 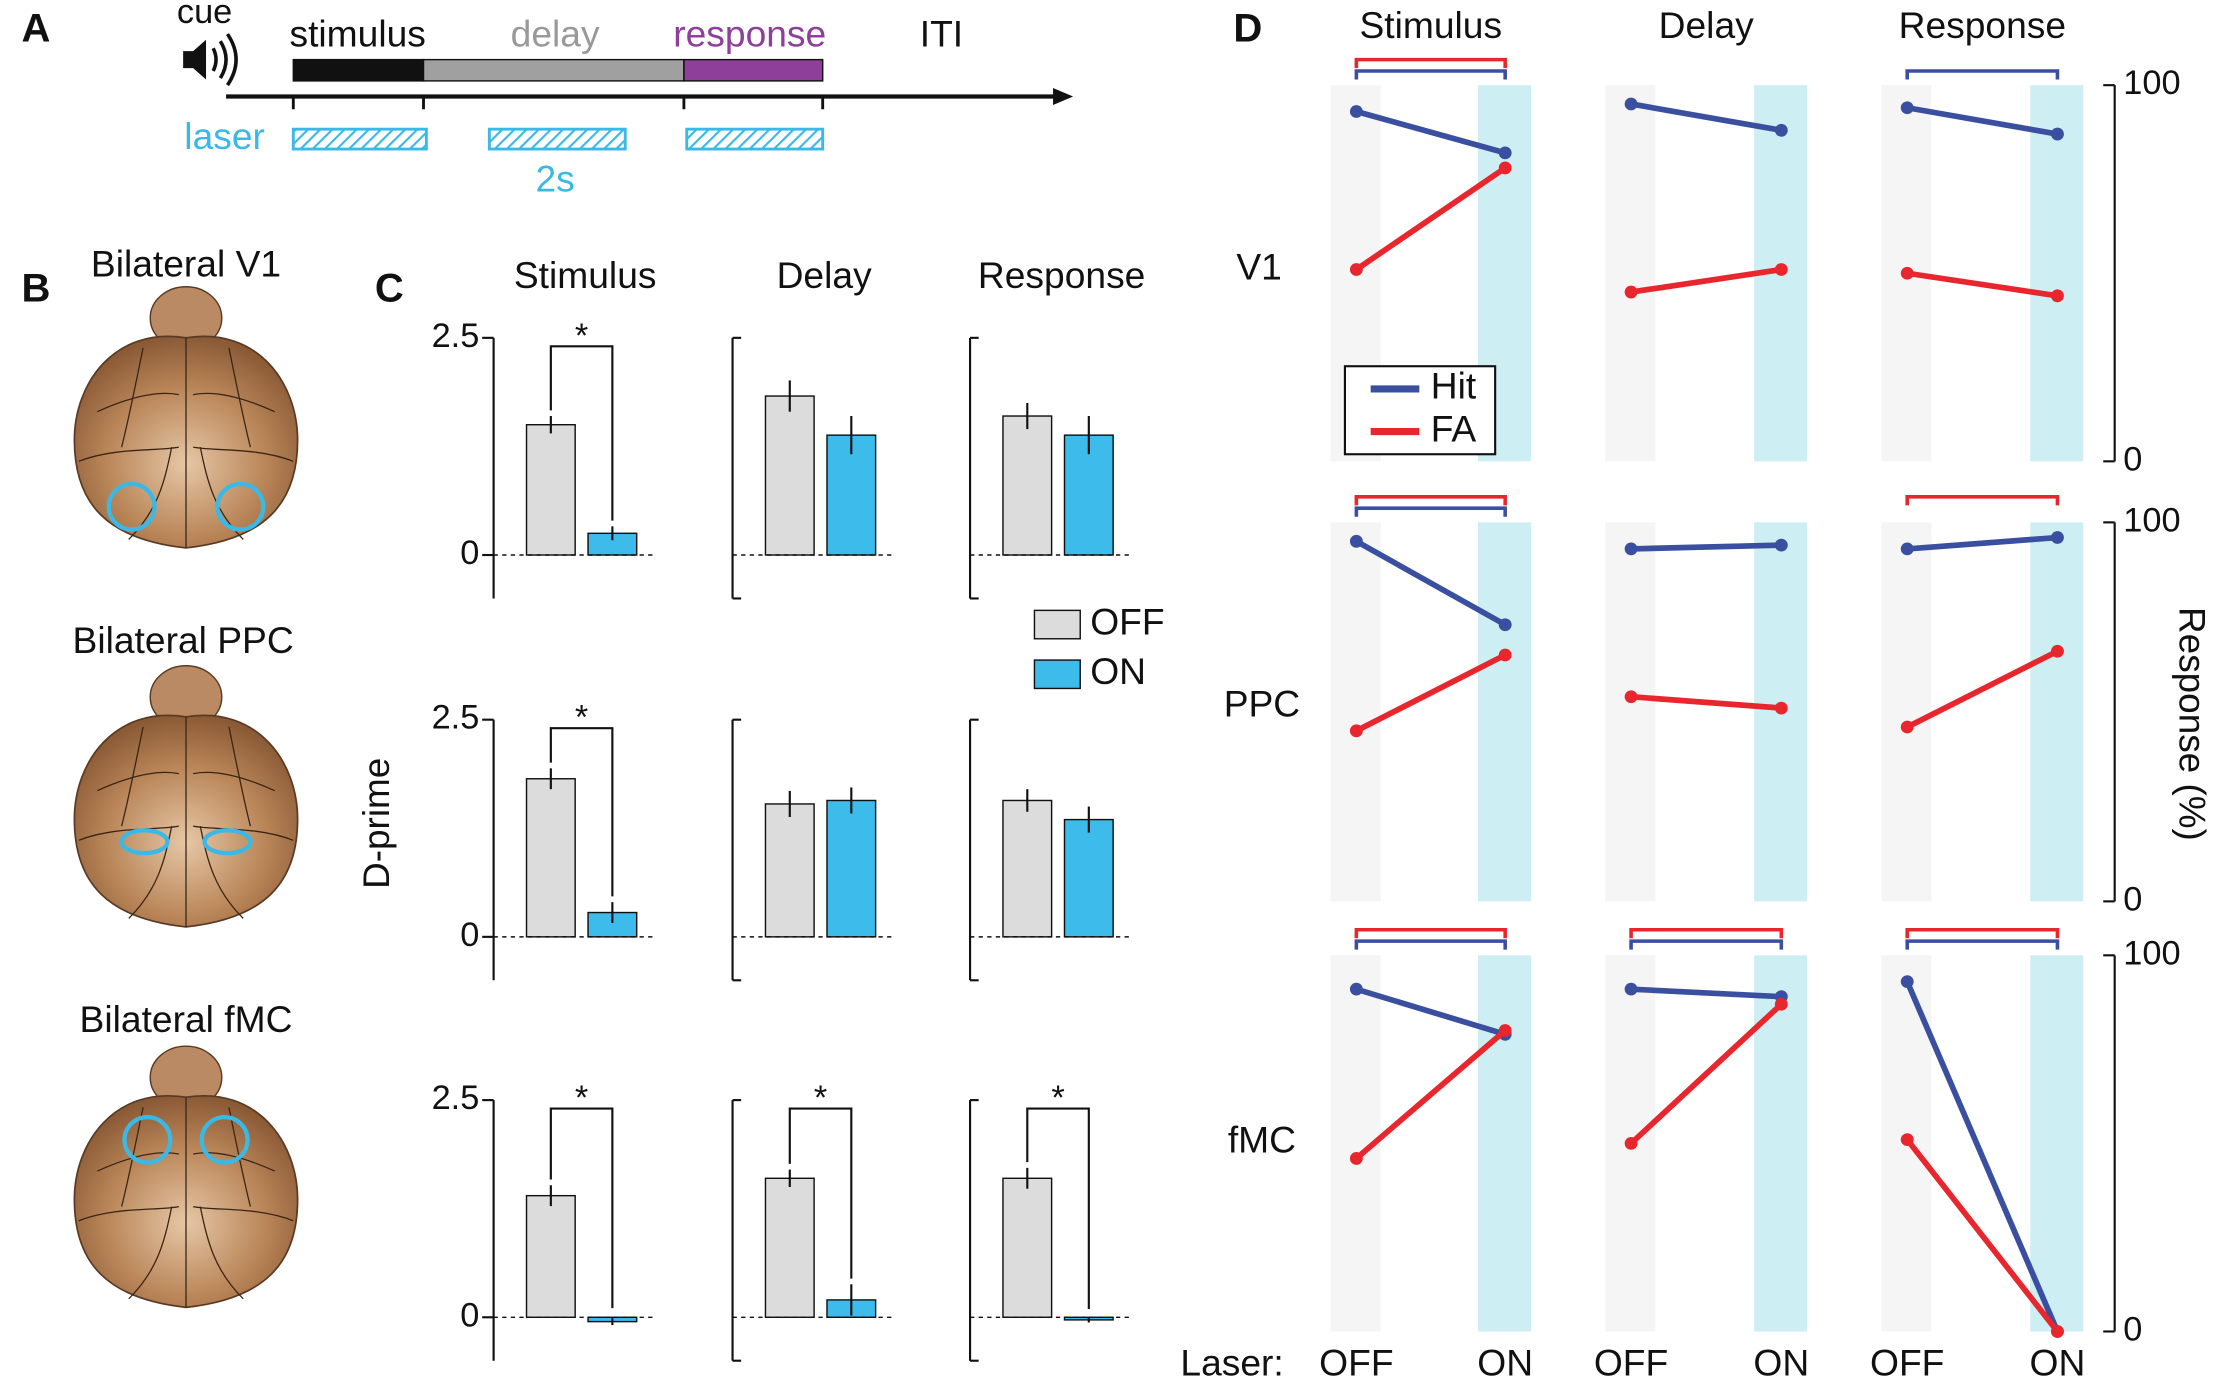 I want to click on cue-label: cue, so click(x=204, y=15).